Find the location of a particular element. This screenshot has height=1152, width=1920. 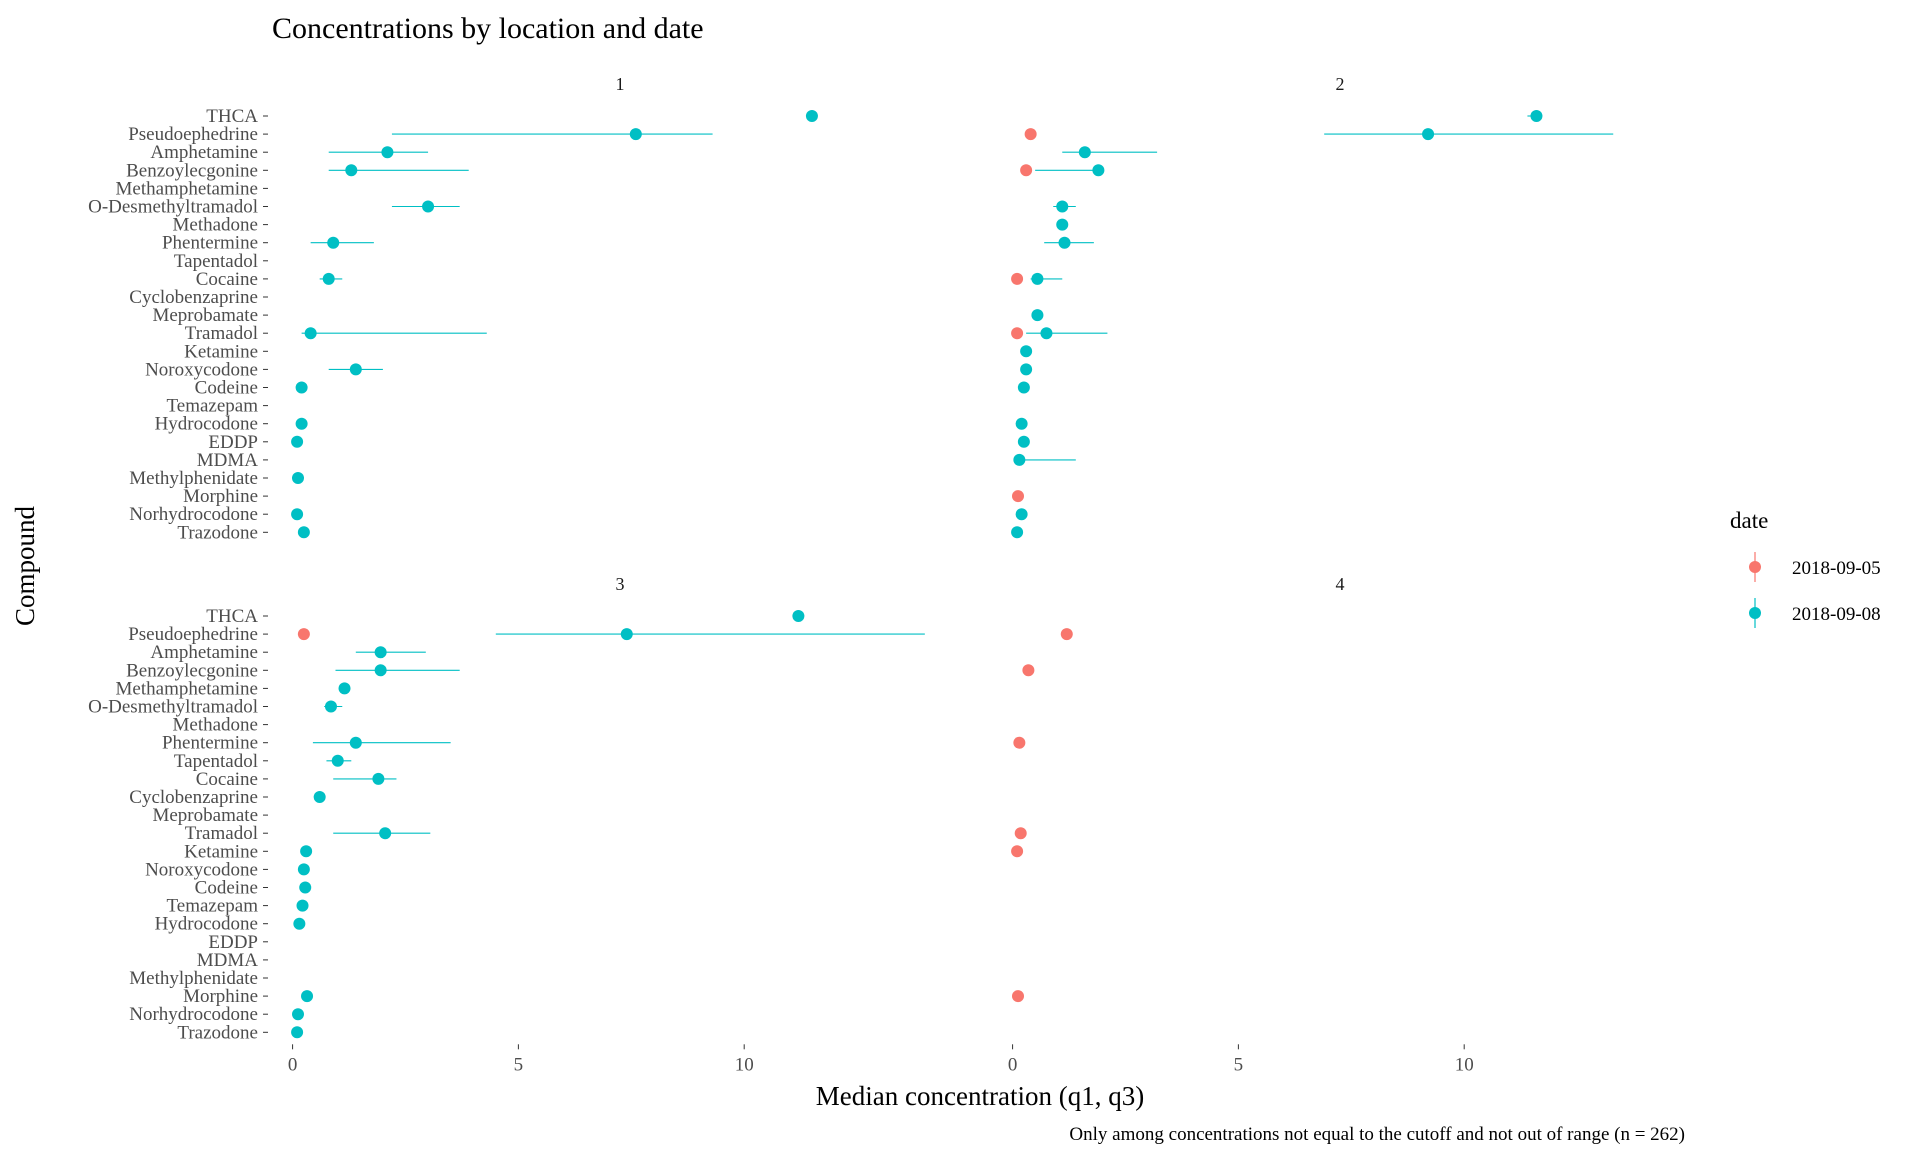

legend-label-2018-09-08: 2018-09-08 is located at coordinates (1836, 614).